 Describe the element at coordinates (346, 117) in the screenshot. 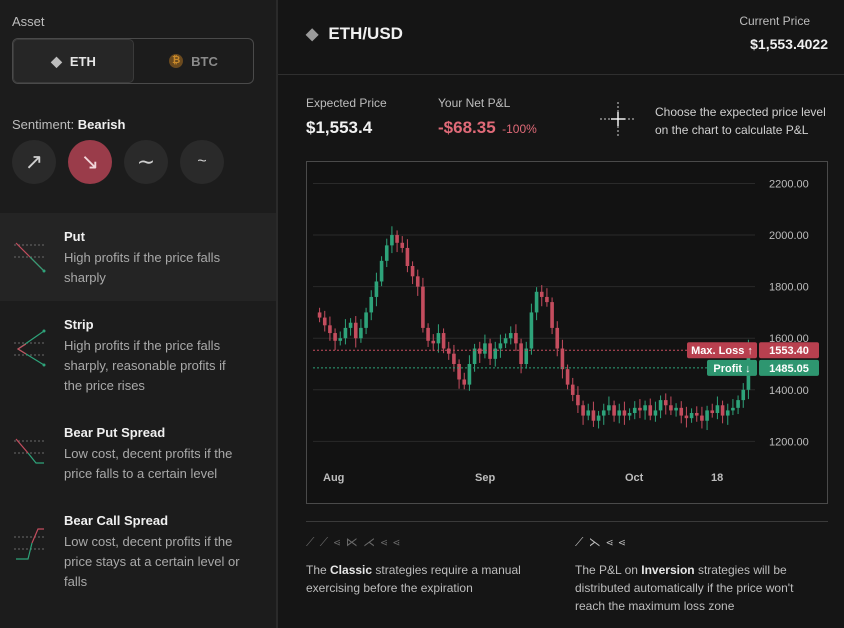

I see `expected-price-block: Expected Price $1,553.4` at that location.